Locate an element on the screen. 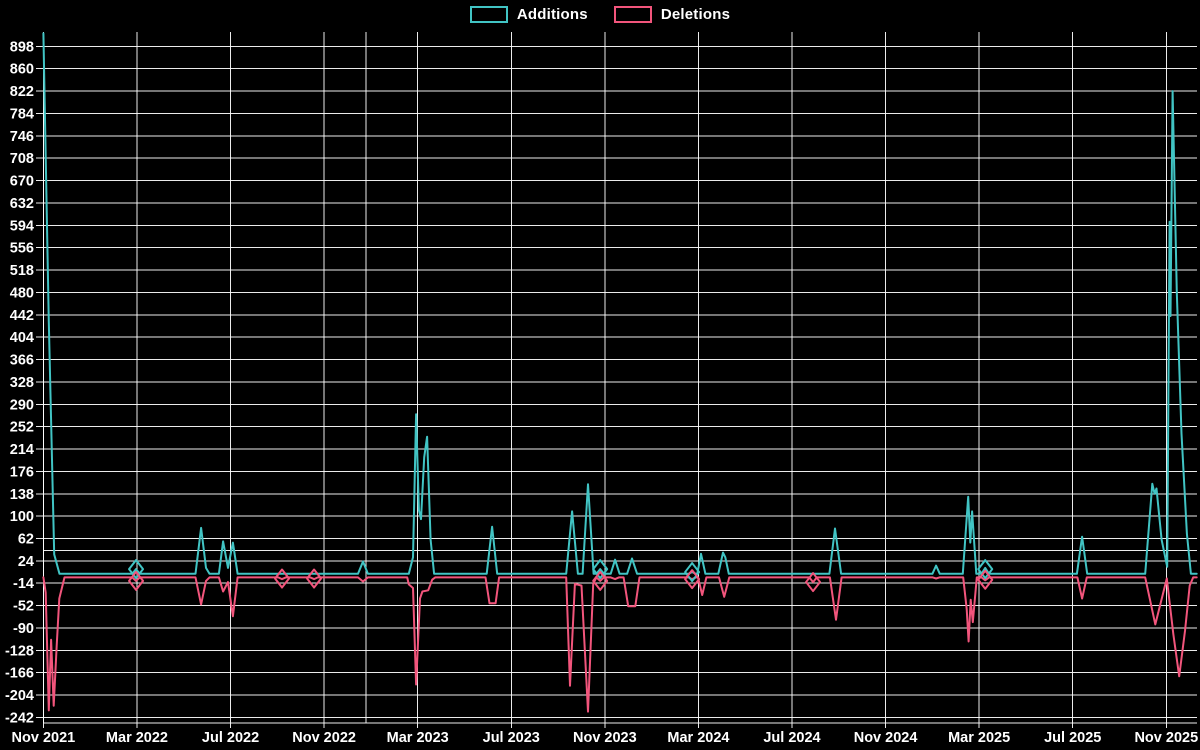 This screenshot has height=750, width=1200. svg-text: 746 is located at coordinates (22, 137).